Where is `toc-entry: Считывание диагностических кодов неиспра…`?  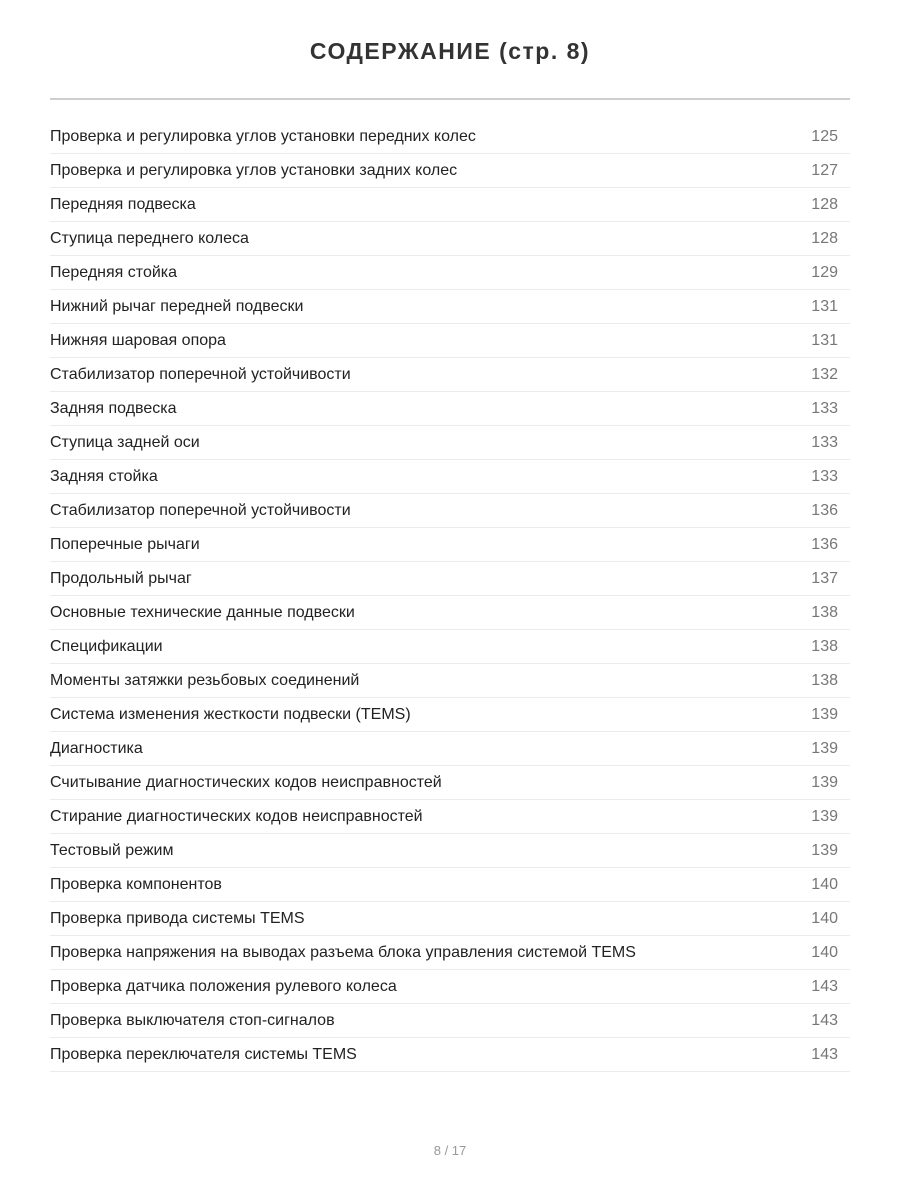 toc-entry: Считывание диагностических кодов неиспра… is located at coordinates (450, 783).